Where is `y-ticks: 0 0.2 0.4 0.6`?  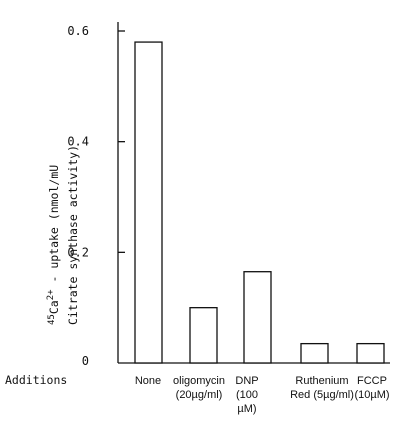 y-ticks: 0 0.2 0.4 0.6 is located at coordinates (96, 196).